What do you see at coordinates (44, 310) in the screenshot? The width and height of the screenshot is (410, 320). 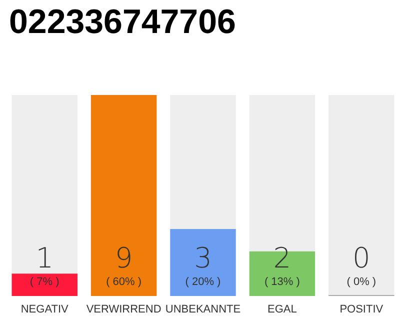 I see `x-tick-label: NEGATIV` at bounding box center [44, 310].